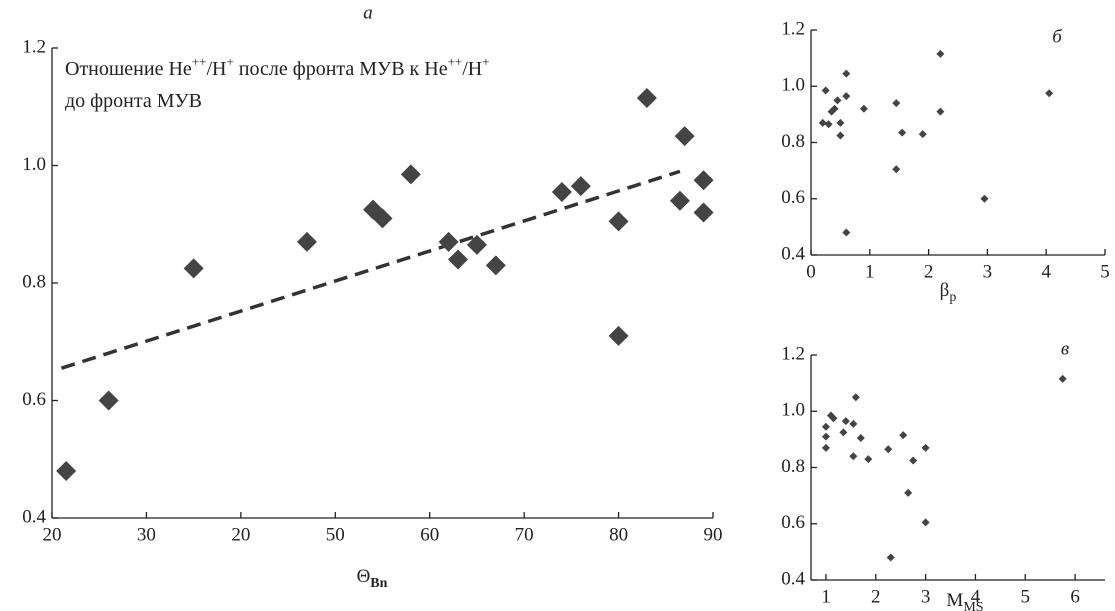 This screenshot has height=611, width=1115. I want to click on x-axis-label-main: M, so click(954, 600).